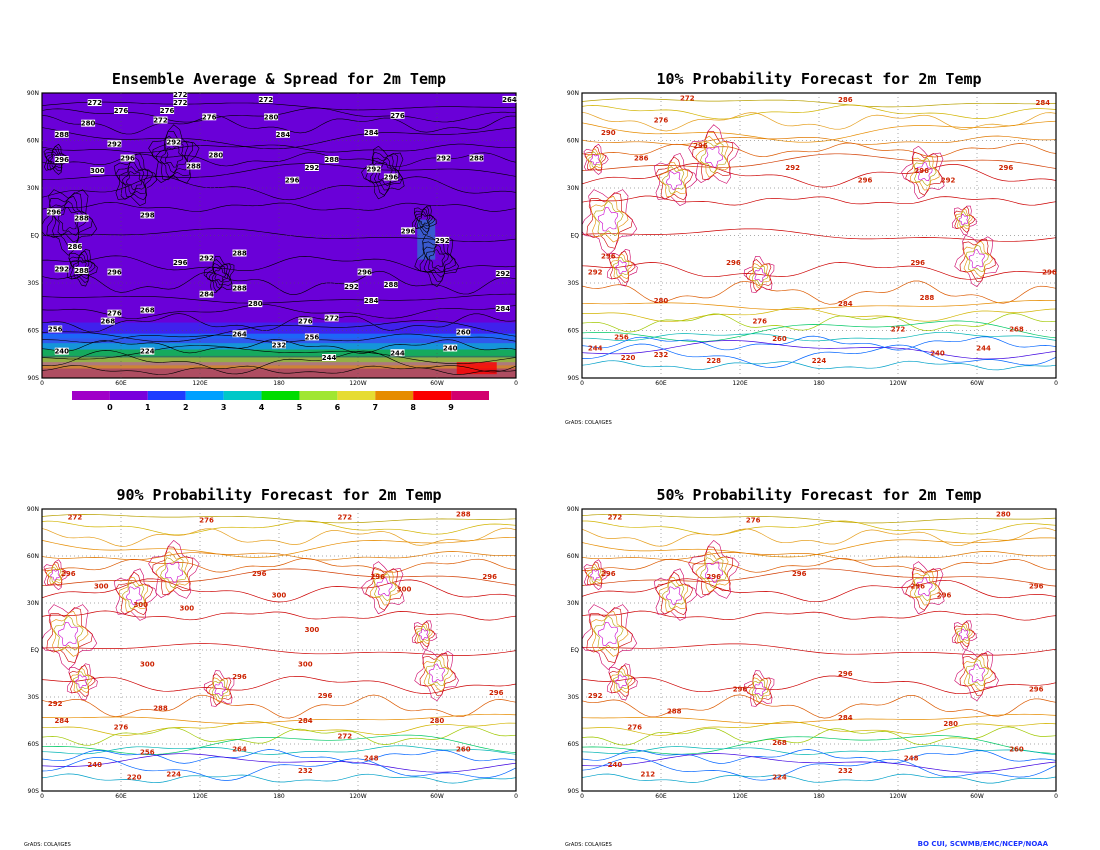 Image resolution: width=1100 pixels, height=850 pixels. Describe the element at coordinates (588, 845) in the screenshot. I see `credit-bottom-right: GrADS: COLA/IGES` at that location.